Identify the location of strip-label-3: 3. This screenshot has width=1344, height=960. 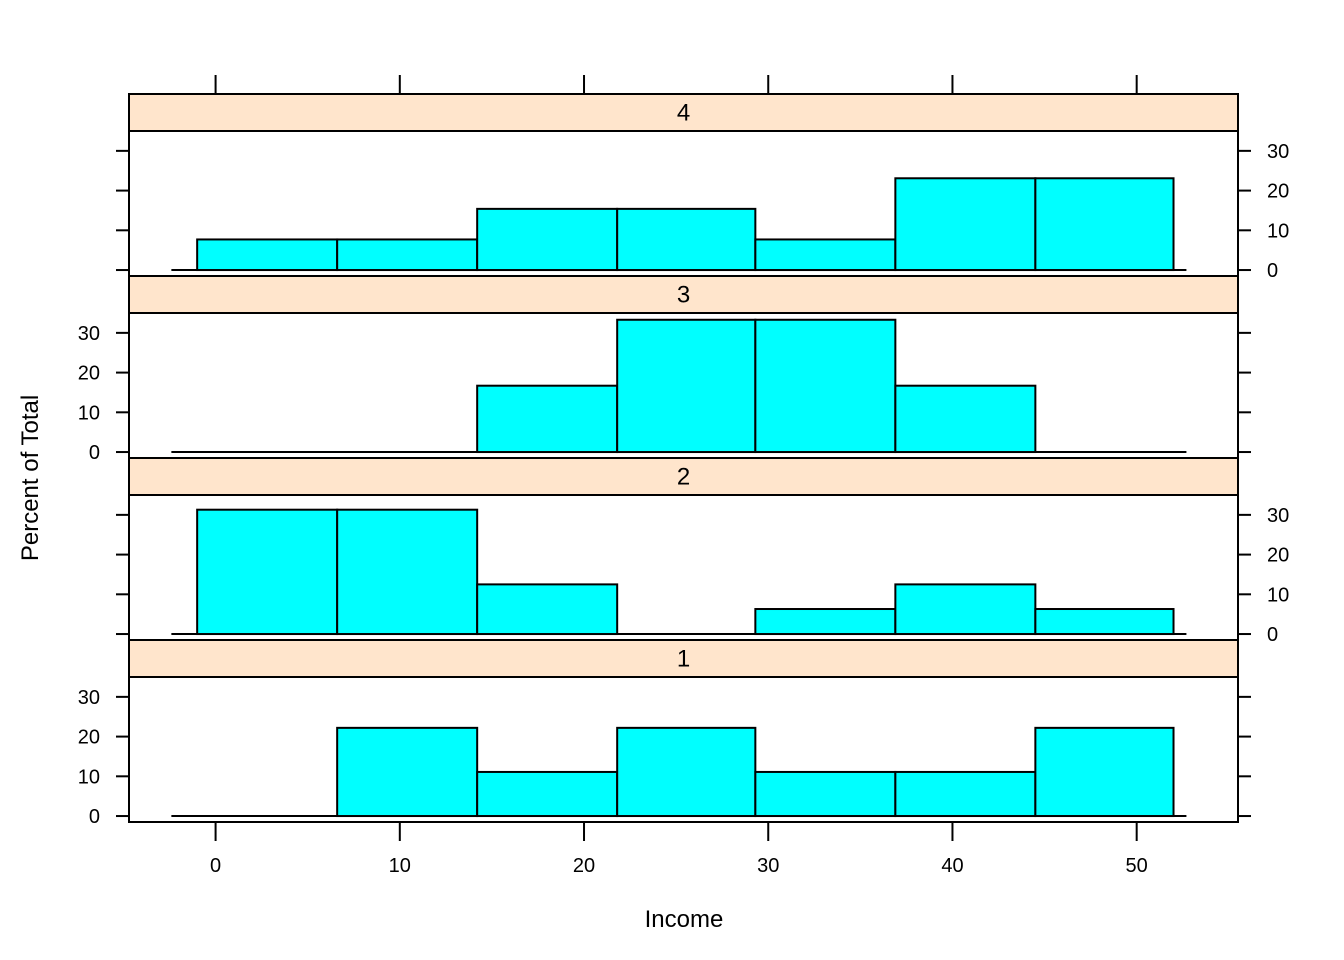
(683, 295).